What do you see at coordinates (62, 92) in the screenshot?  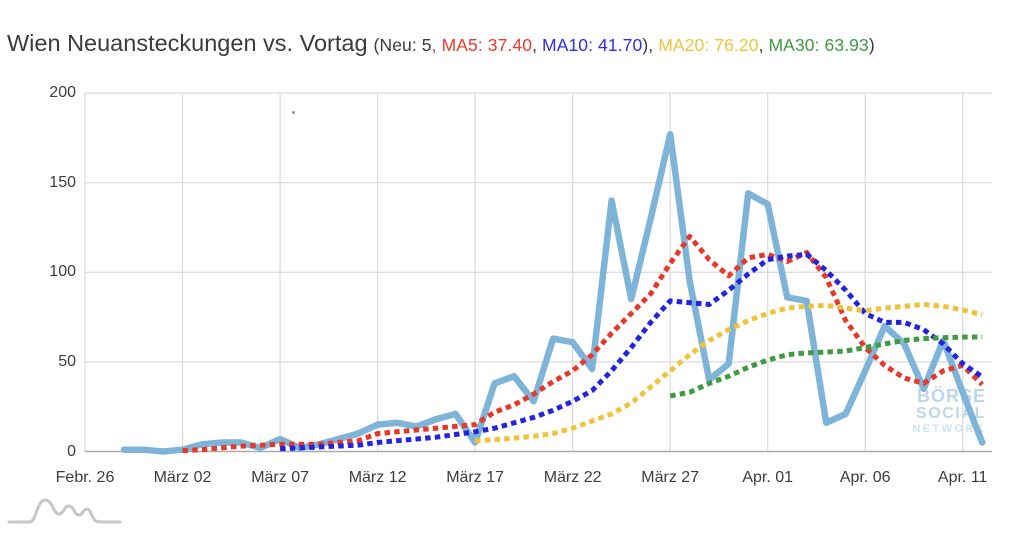 I see `y-tick-label: 200` at bounding box center [62, 92].